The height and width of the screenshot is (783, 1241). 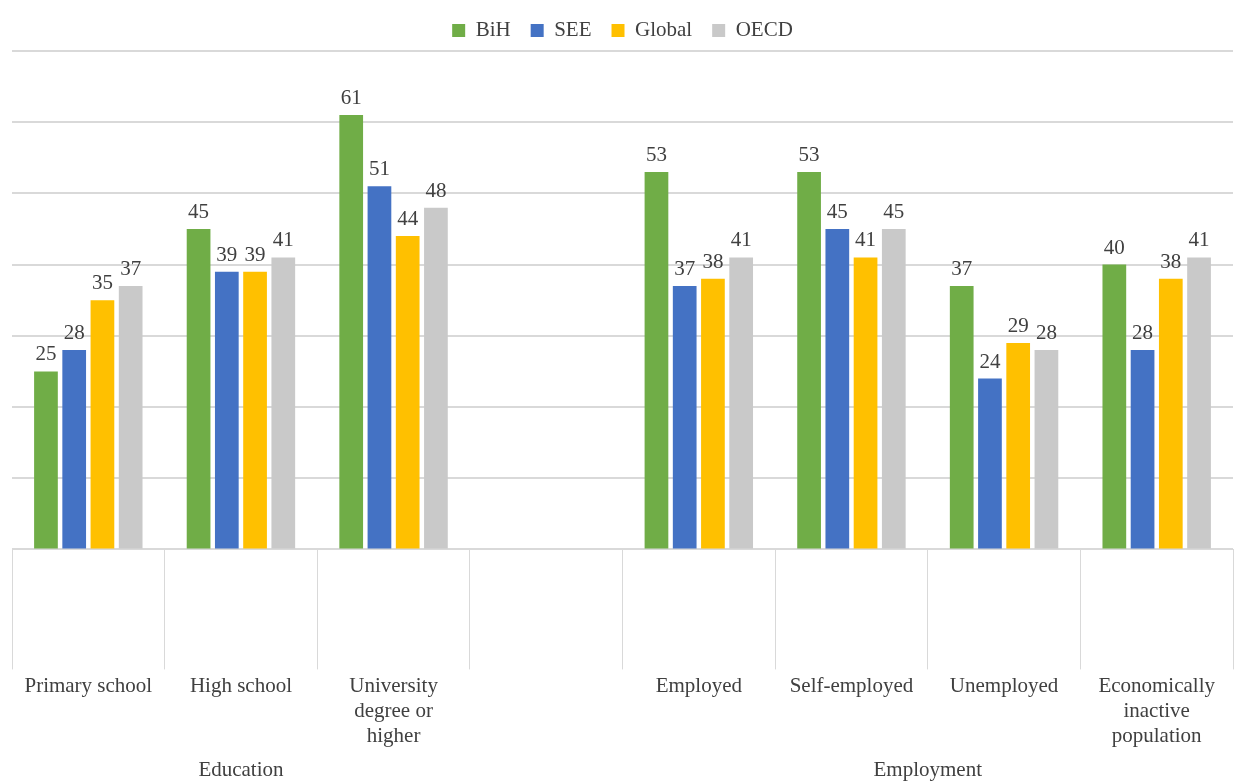 I want to click on data-label: 44, so click(x=408, y=218).